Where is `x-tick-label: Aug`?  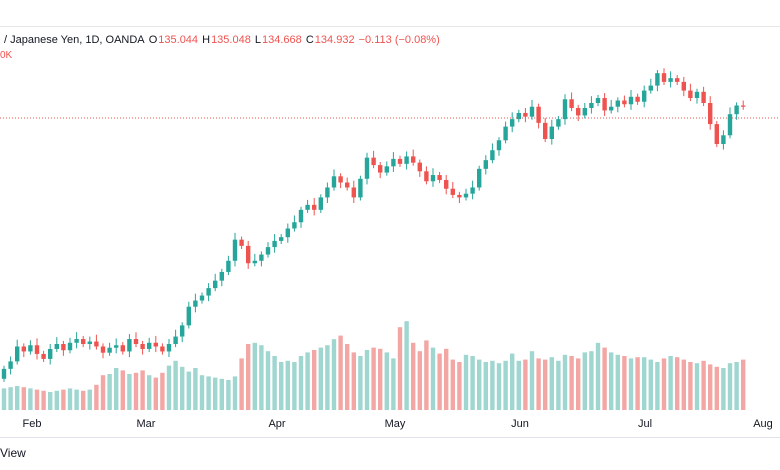
x-tick-label: Aug is located at coordinates (763, 424).